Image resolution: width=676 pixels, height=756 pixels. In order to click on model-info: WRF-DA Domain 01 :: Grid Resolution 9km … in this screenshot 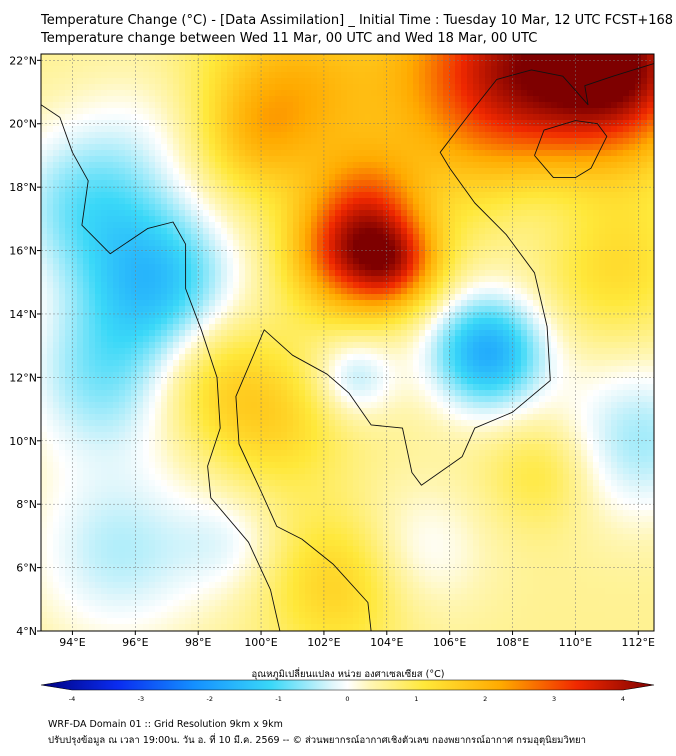, I will do `click(165, 724)`.